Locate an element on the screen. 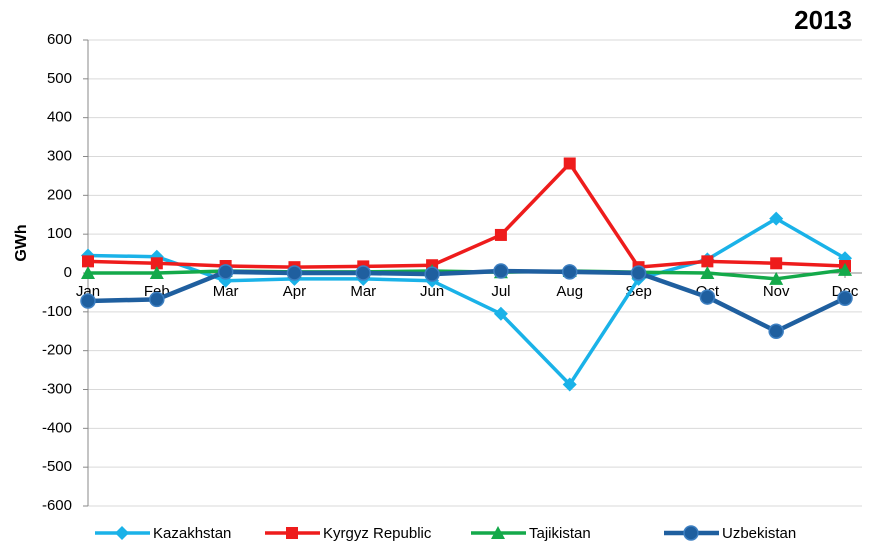  x-tick-label: Apr is located at coordinates (294, 291).